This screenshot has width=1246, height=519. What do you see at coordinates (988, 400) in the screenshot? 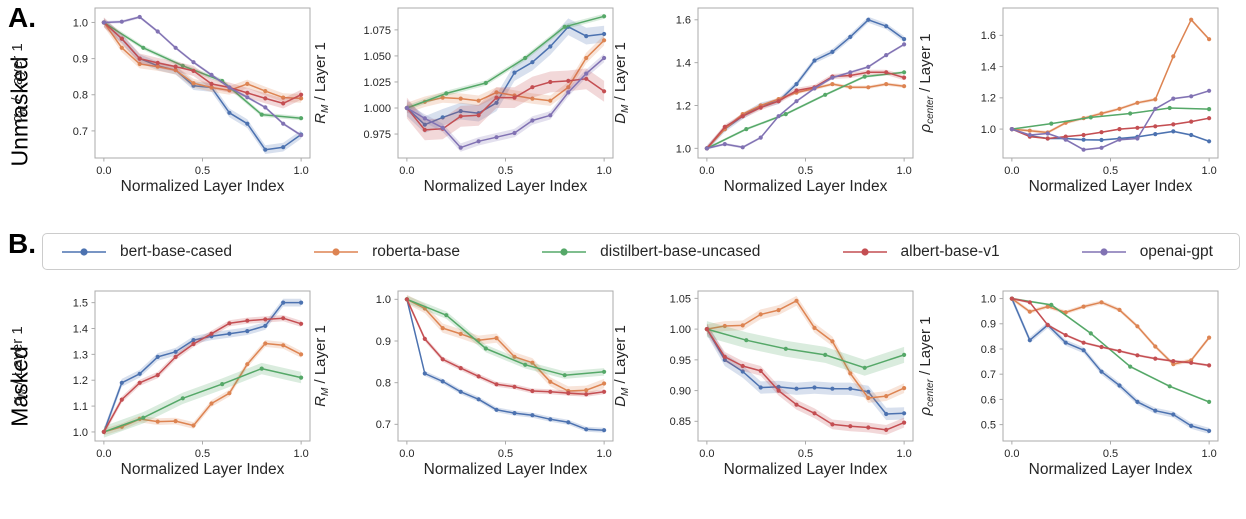
I see `y-tick-label: 0.6` at bounding box center [988, 400].